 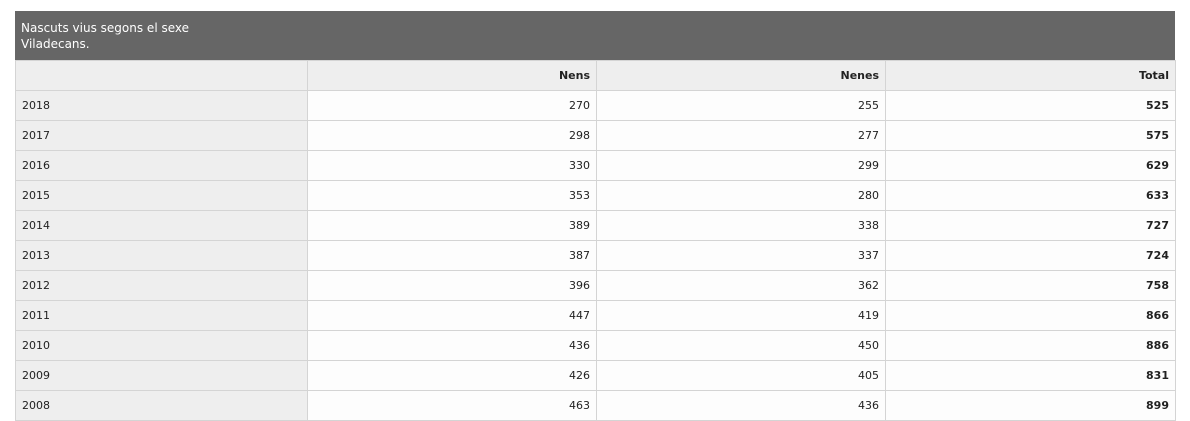 What do you see at coordinates (1030, 105) in the screenshot?
I see `cell-total: 525` at bounding box center [1030, 105].